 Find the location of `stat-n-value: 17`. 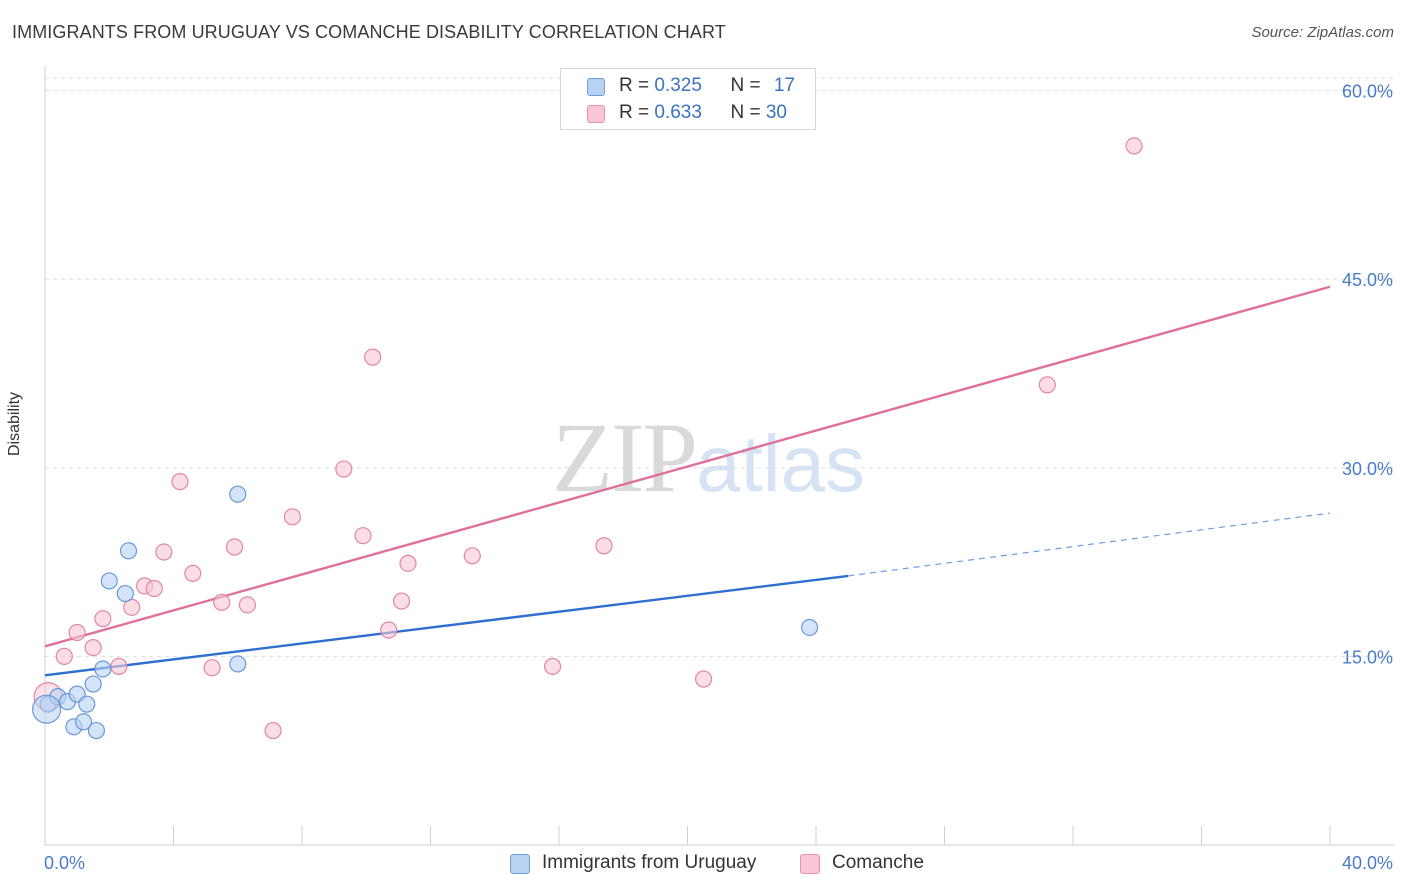

stat-n-value: 17 is located at coordinates (784, 85).